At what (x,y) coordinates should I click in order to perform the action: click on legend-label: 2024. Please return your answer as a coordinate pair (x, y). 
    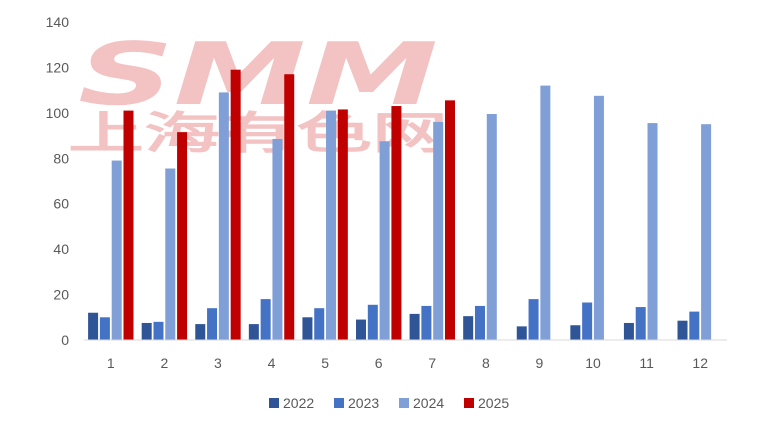
    Looking at the image, I should click on (428, 403).